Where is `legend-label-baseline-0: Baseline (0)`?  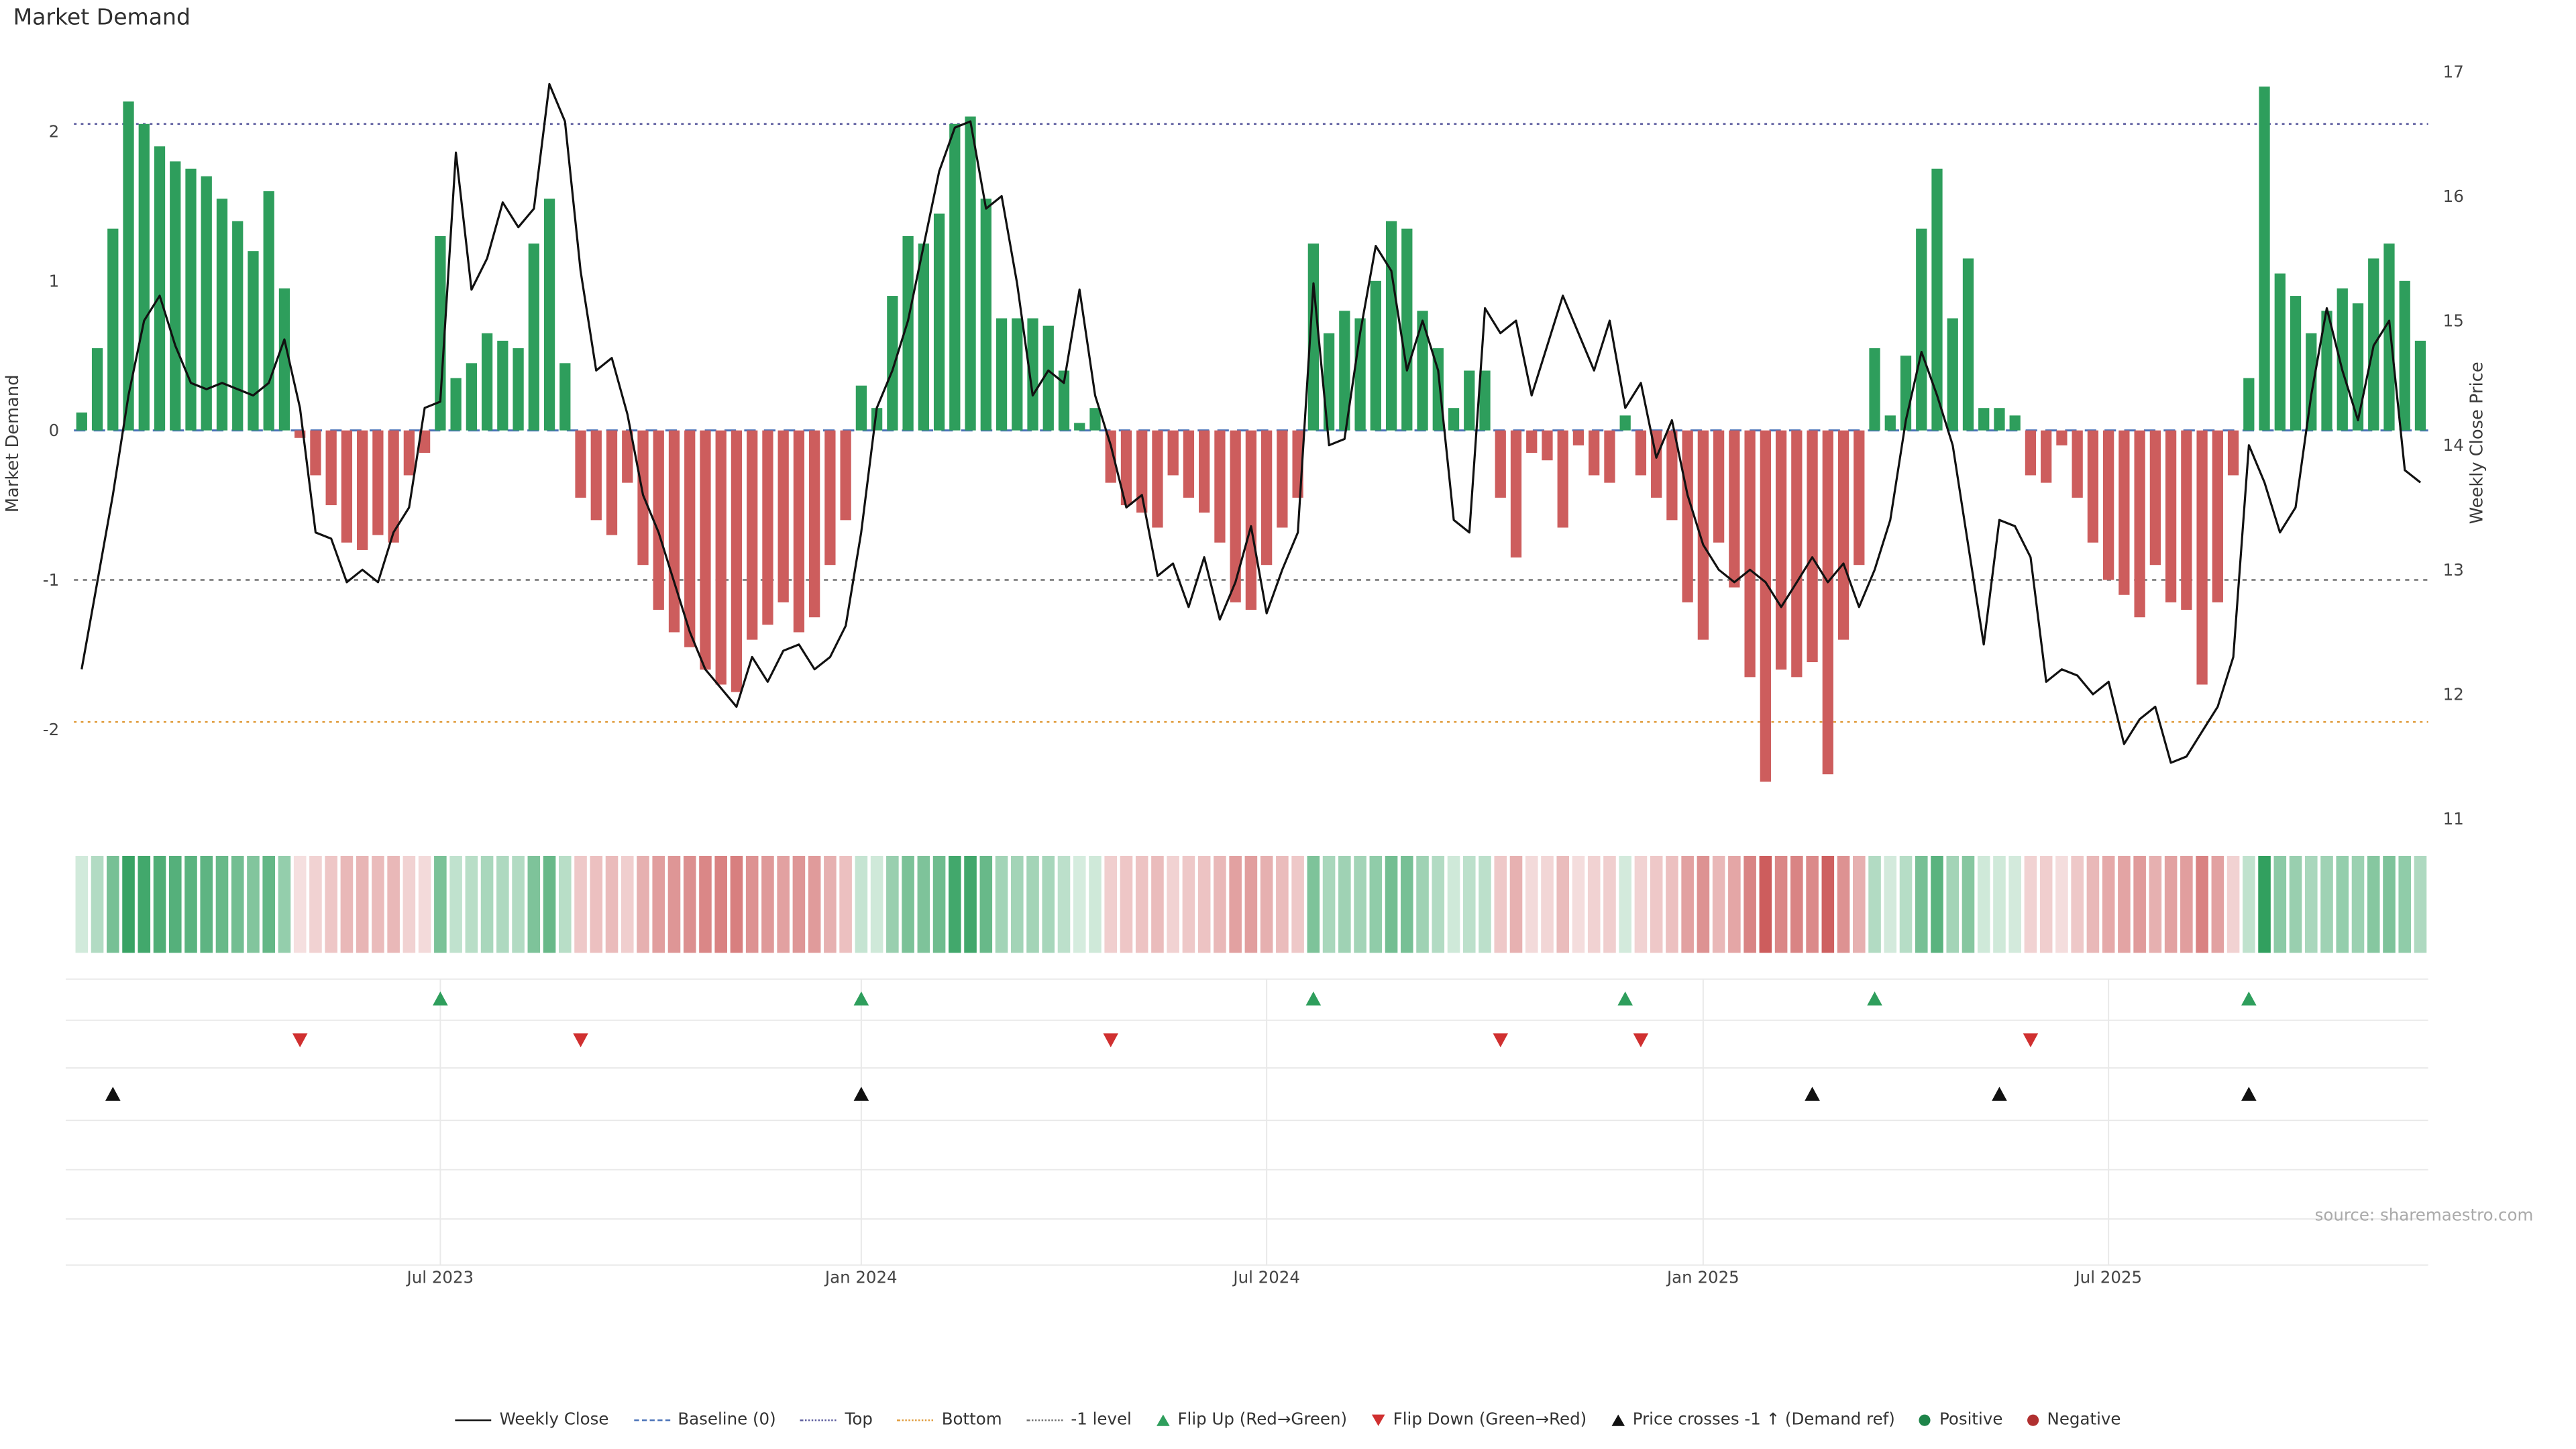
legend-label-baseline-0: Baseline (0) is located at coordinates (727, 1420).